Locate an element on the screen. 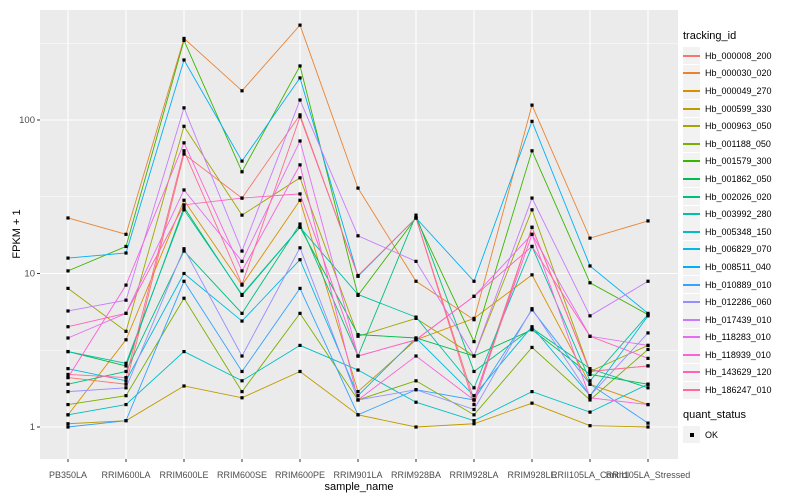 This screenshot has height=500, width=800. x-tick-label: RRIM600PE is located at coordinates (300, 475).